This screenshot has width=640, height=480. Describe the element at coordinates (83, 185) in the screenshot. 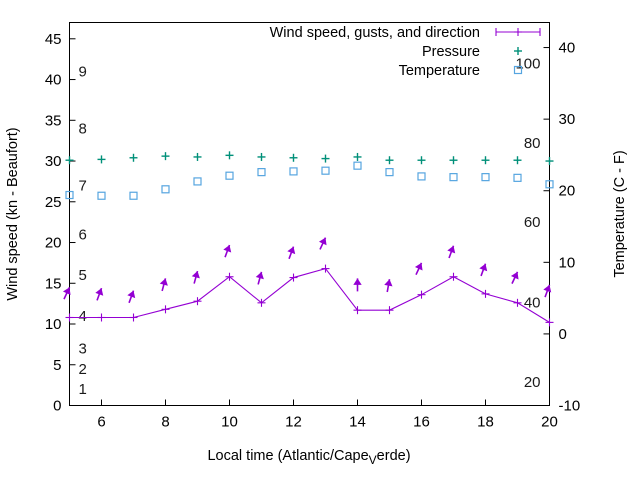

I see `beaufort-label: 7` at that location.